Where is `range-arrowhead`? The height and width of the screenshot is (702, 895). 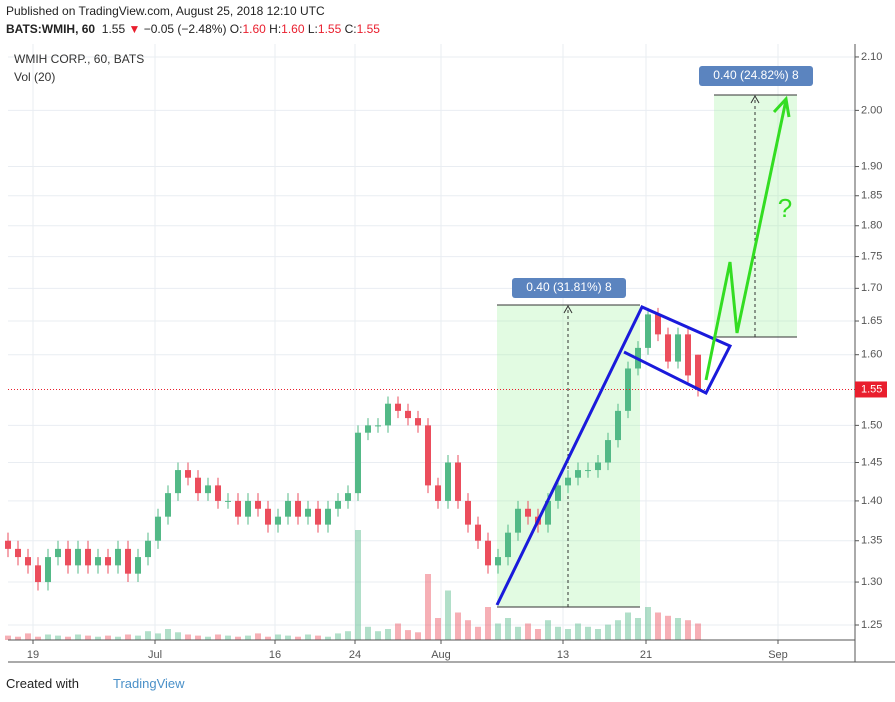
range-arrowhead is located at coordinates (568, 309).